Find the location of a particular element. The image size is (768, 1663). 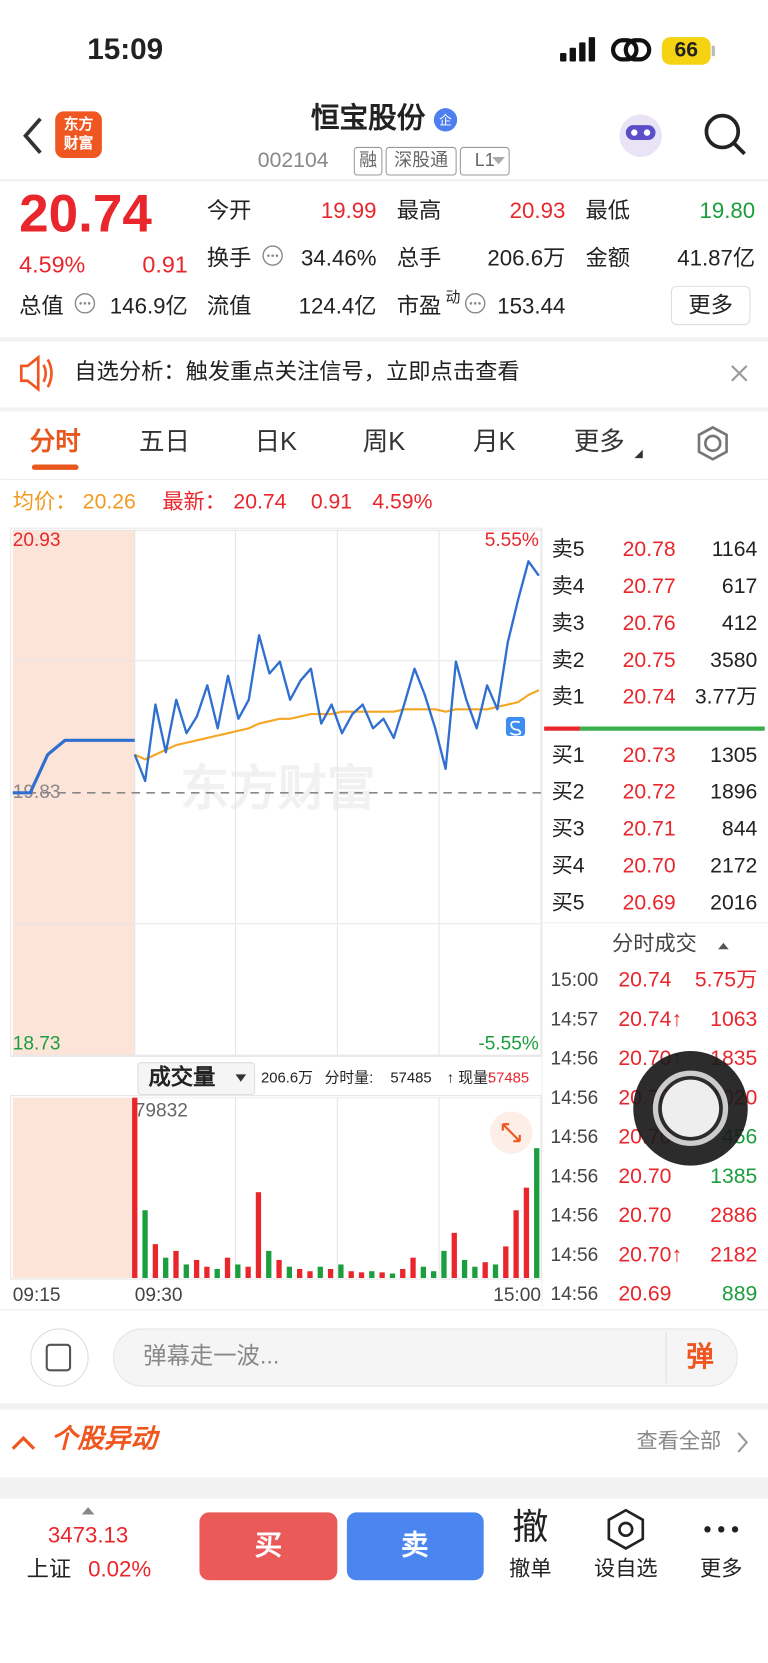

trade-price: 20.74 is located at coordinates (644, 980).